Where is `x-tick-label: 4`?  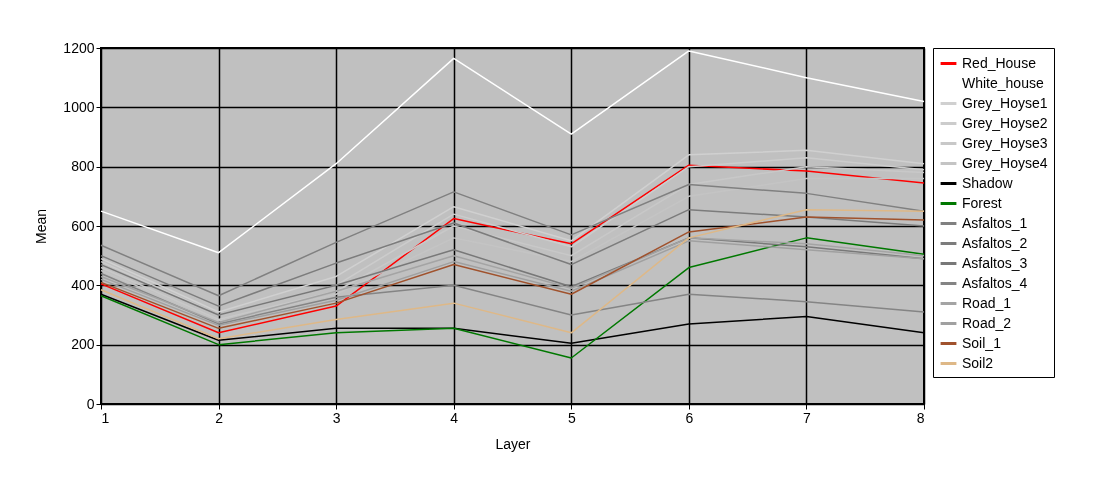 x-tick-label: 4 is located at coordinates (454, 417).